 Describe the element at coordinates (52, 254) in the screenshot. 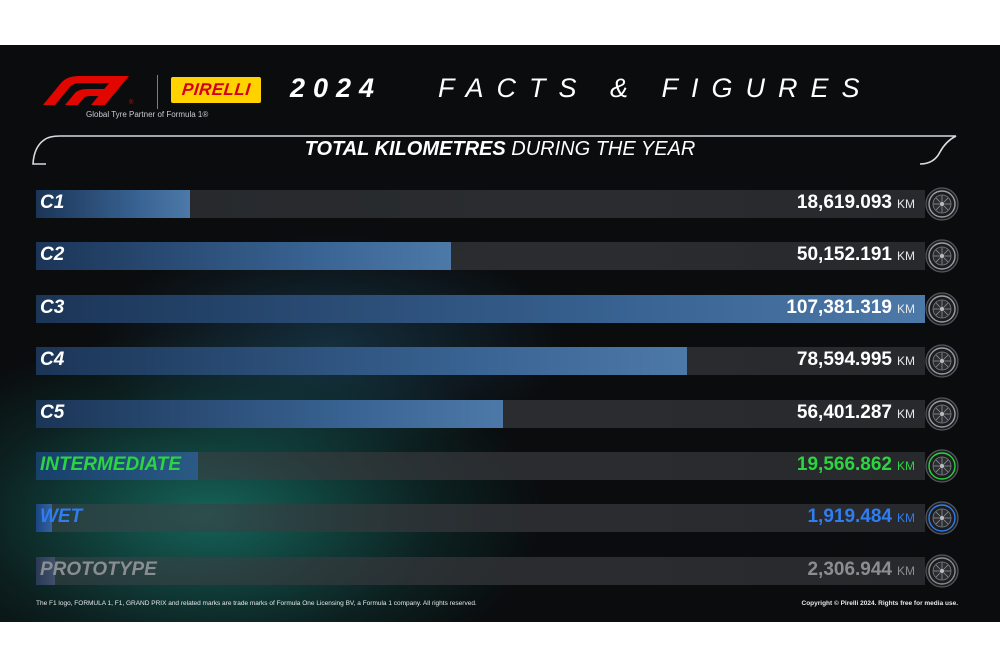

I see `category-label: C2` at that location.